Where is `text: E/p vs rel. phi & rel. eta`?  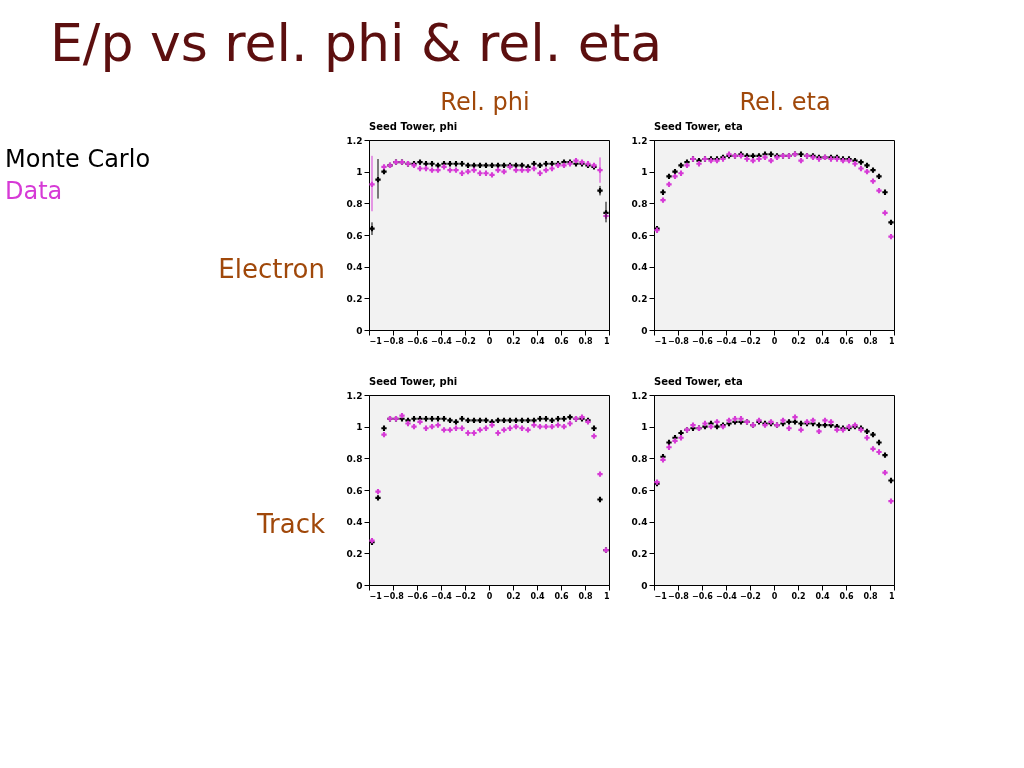
text: E/p vs rel. phi & rel. eta is located at coordinates (356, 43).